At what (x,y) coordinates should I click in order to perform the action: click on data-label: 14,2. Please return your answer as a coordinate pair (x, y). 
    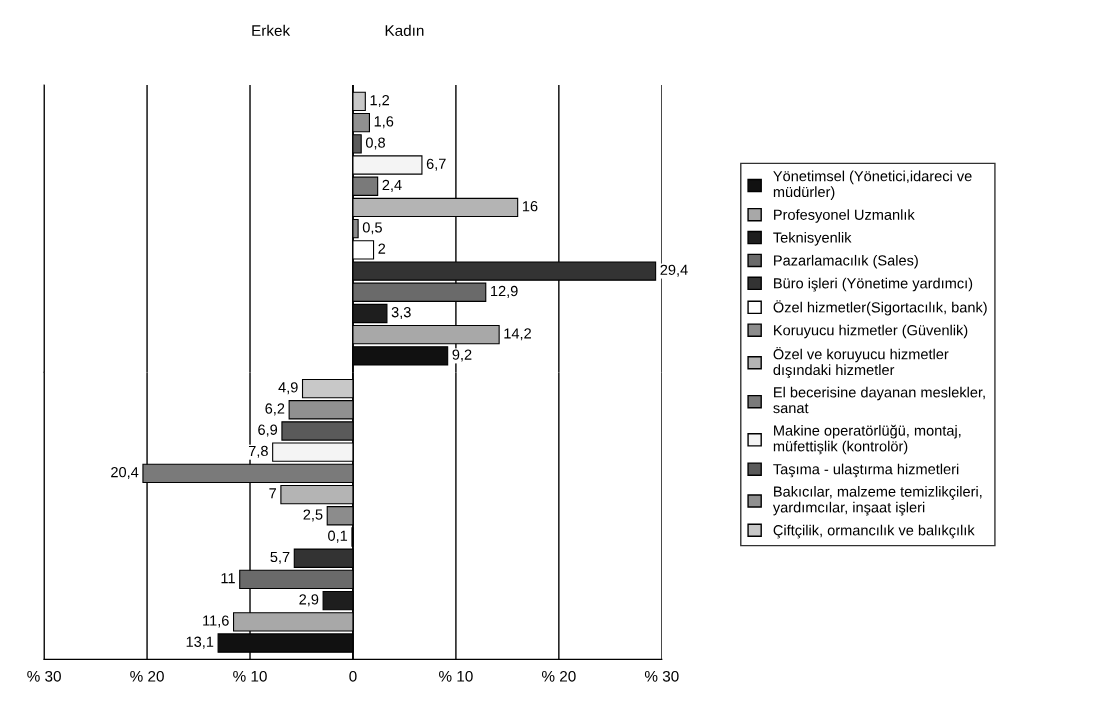
    Looking at the image, I should click on (517, 334).